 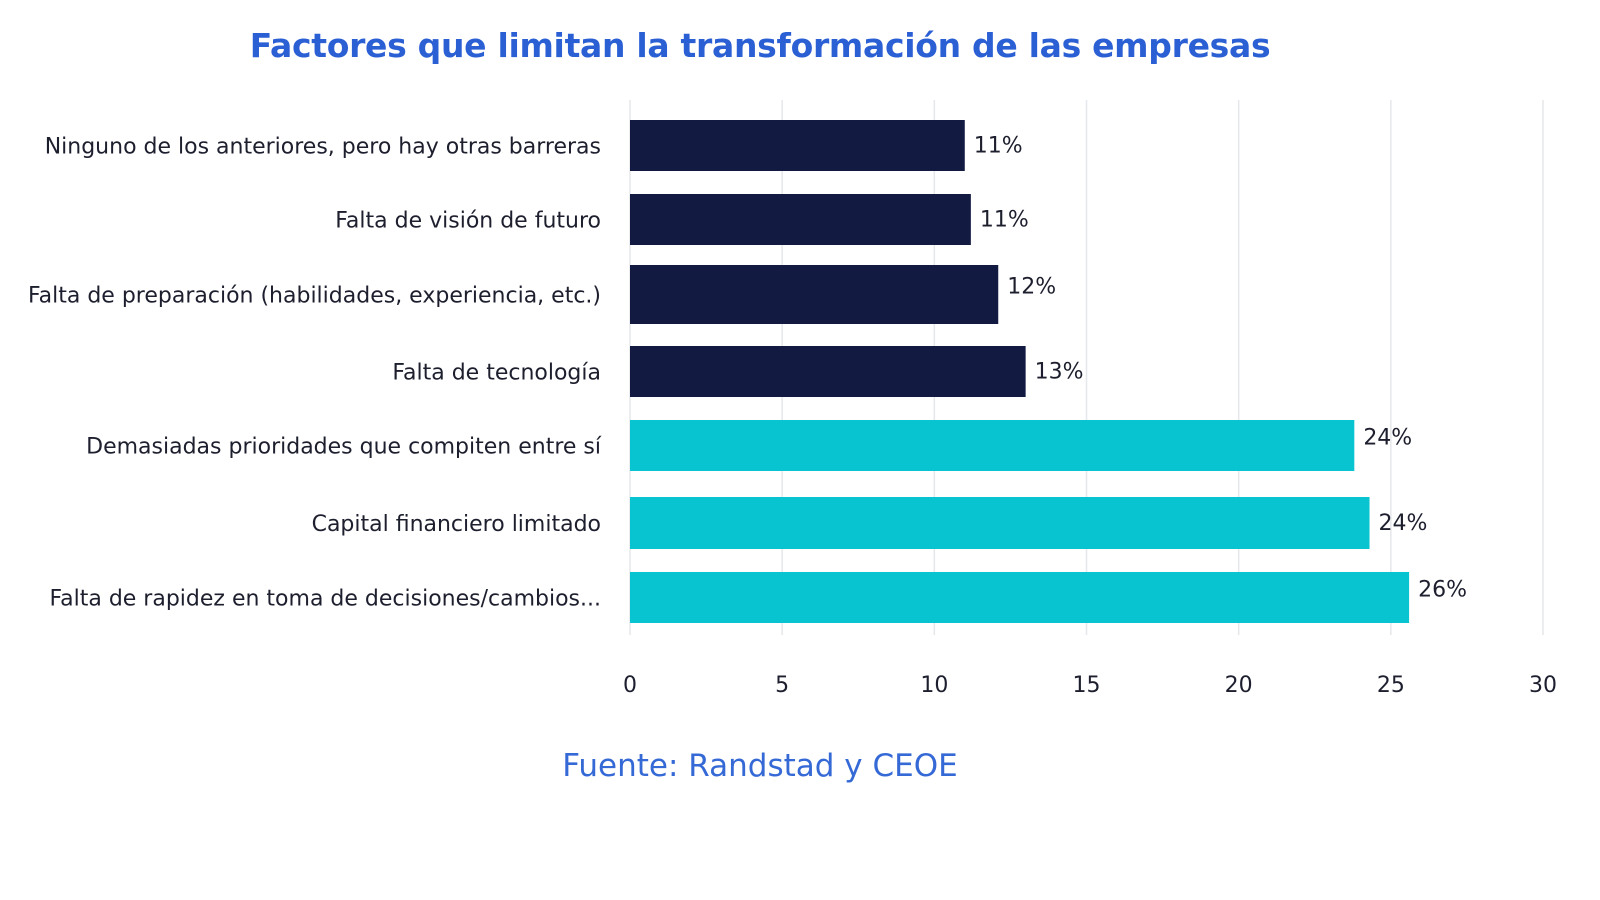 I want to click on data-label: 12%, so click(x=1031, y=287).